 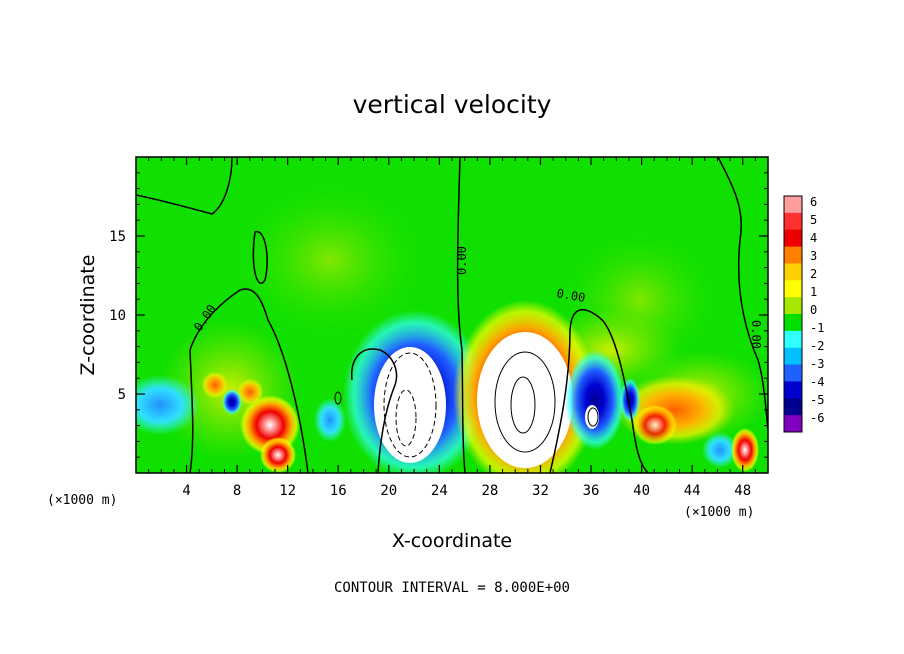 I want to click on chart-title: vertical velocity, so click(x=452, y=104).